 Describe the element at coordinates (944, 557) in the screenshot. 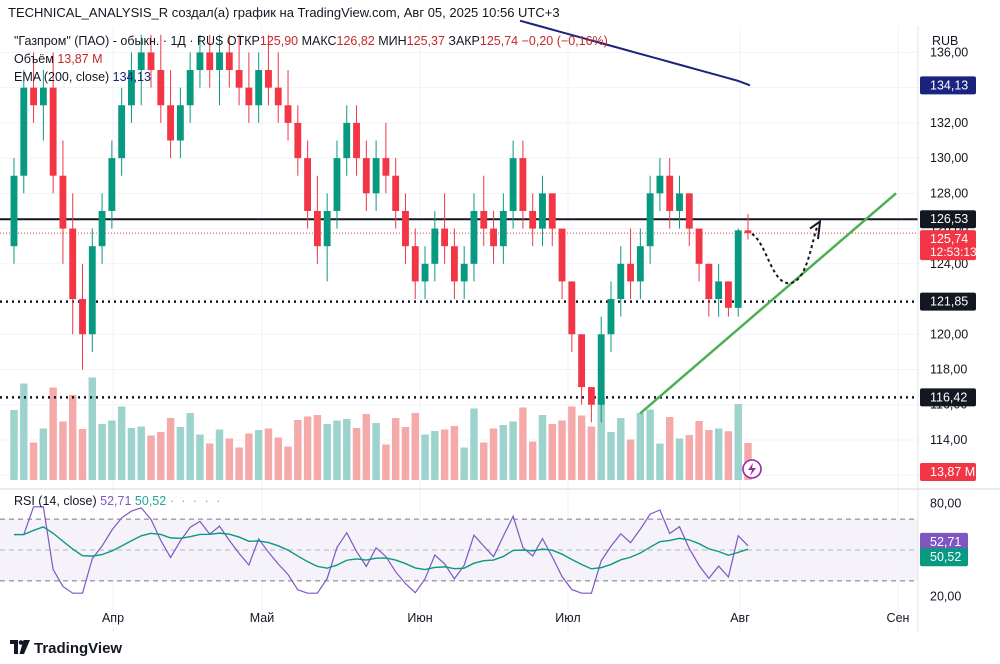

I see `rsi-marker: 50,52` at that location.